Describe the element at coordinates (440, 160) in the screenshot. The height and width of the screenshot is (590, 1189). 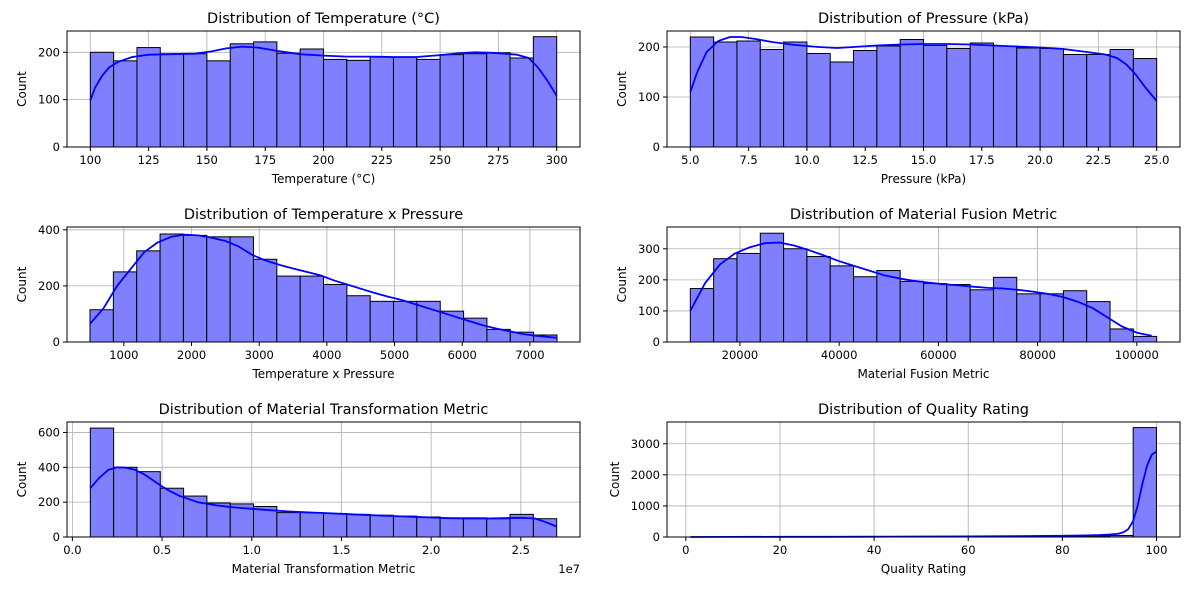
I see `x-tick-label: 250` at that location.